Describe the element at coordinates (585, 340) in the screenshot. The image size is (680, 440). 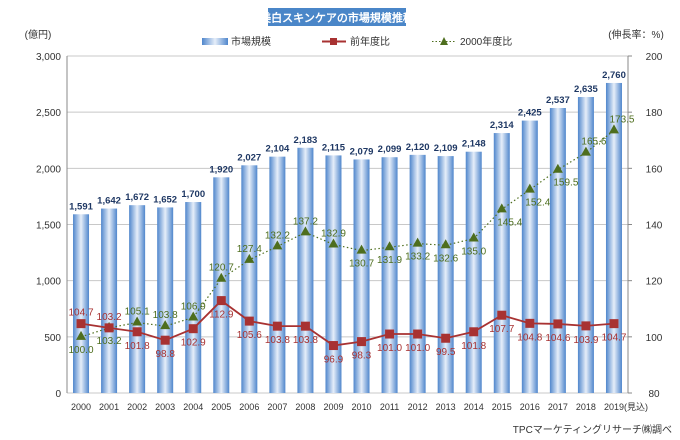
I see `yoy-value-label: 103.9` at that location.